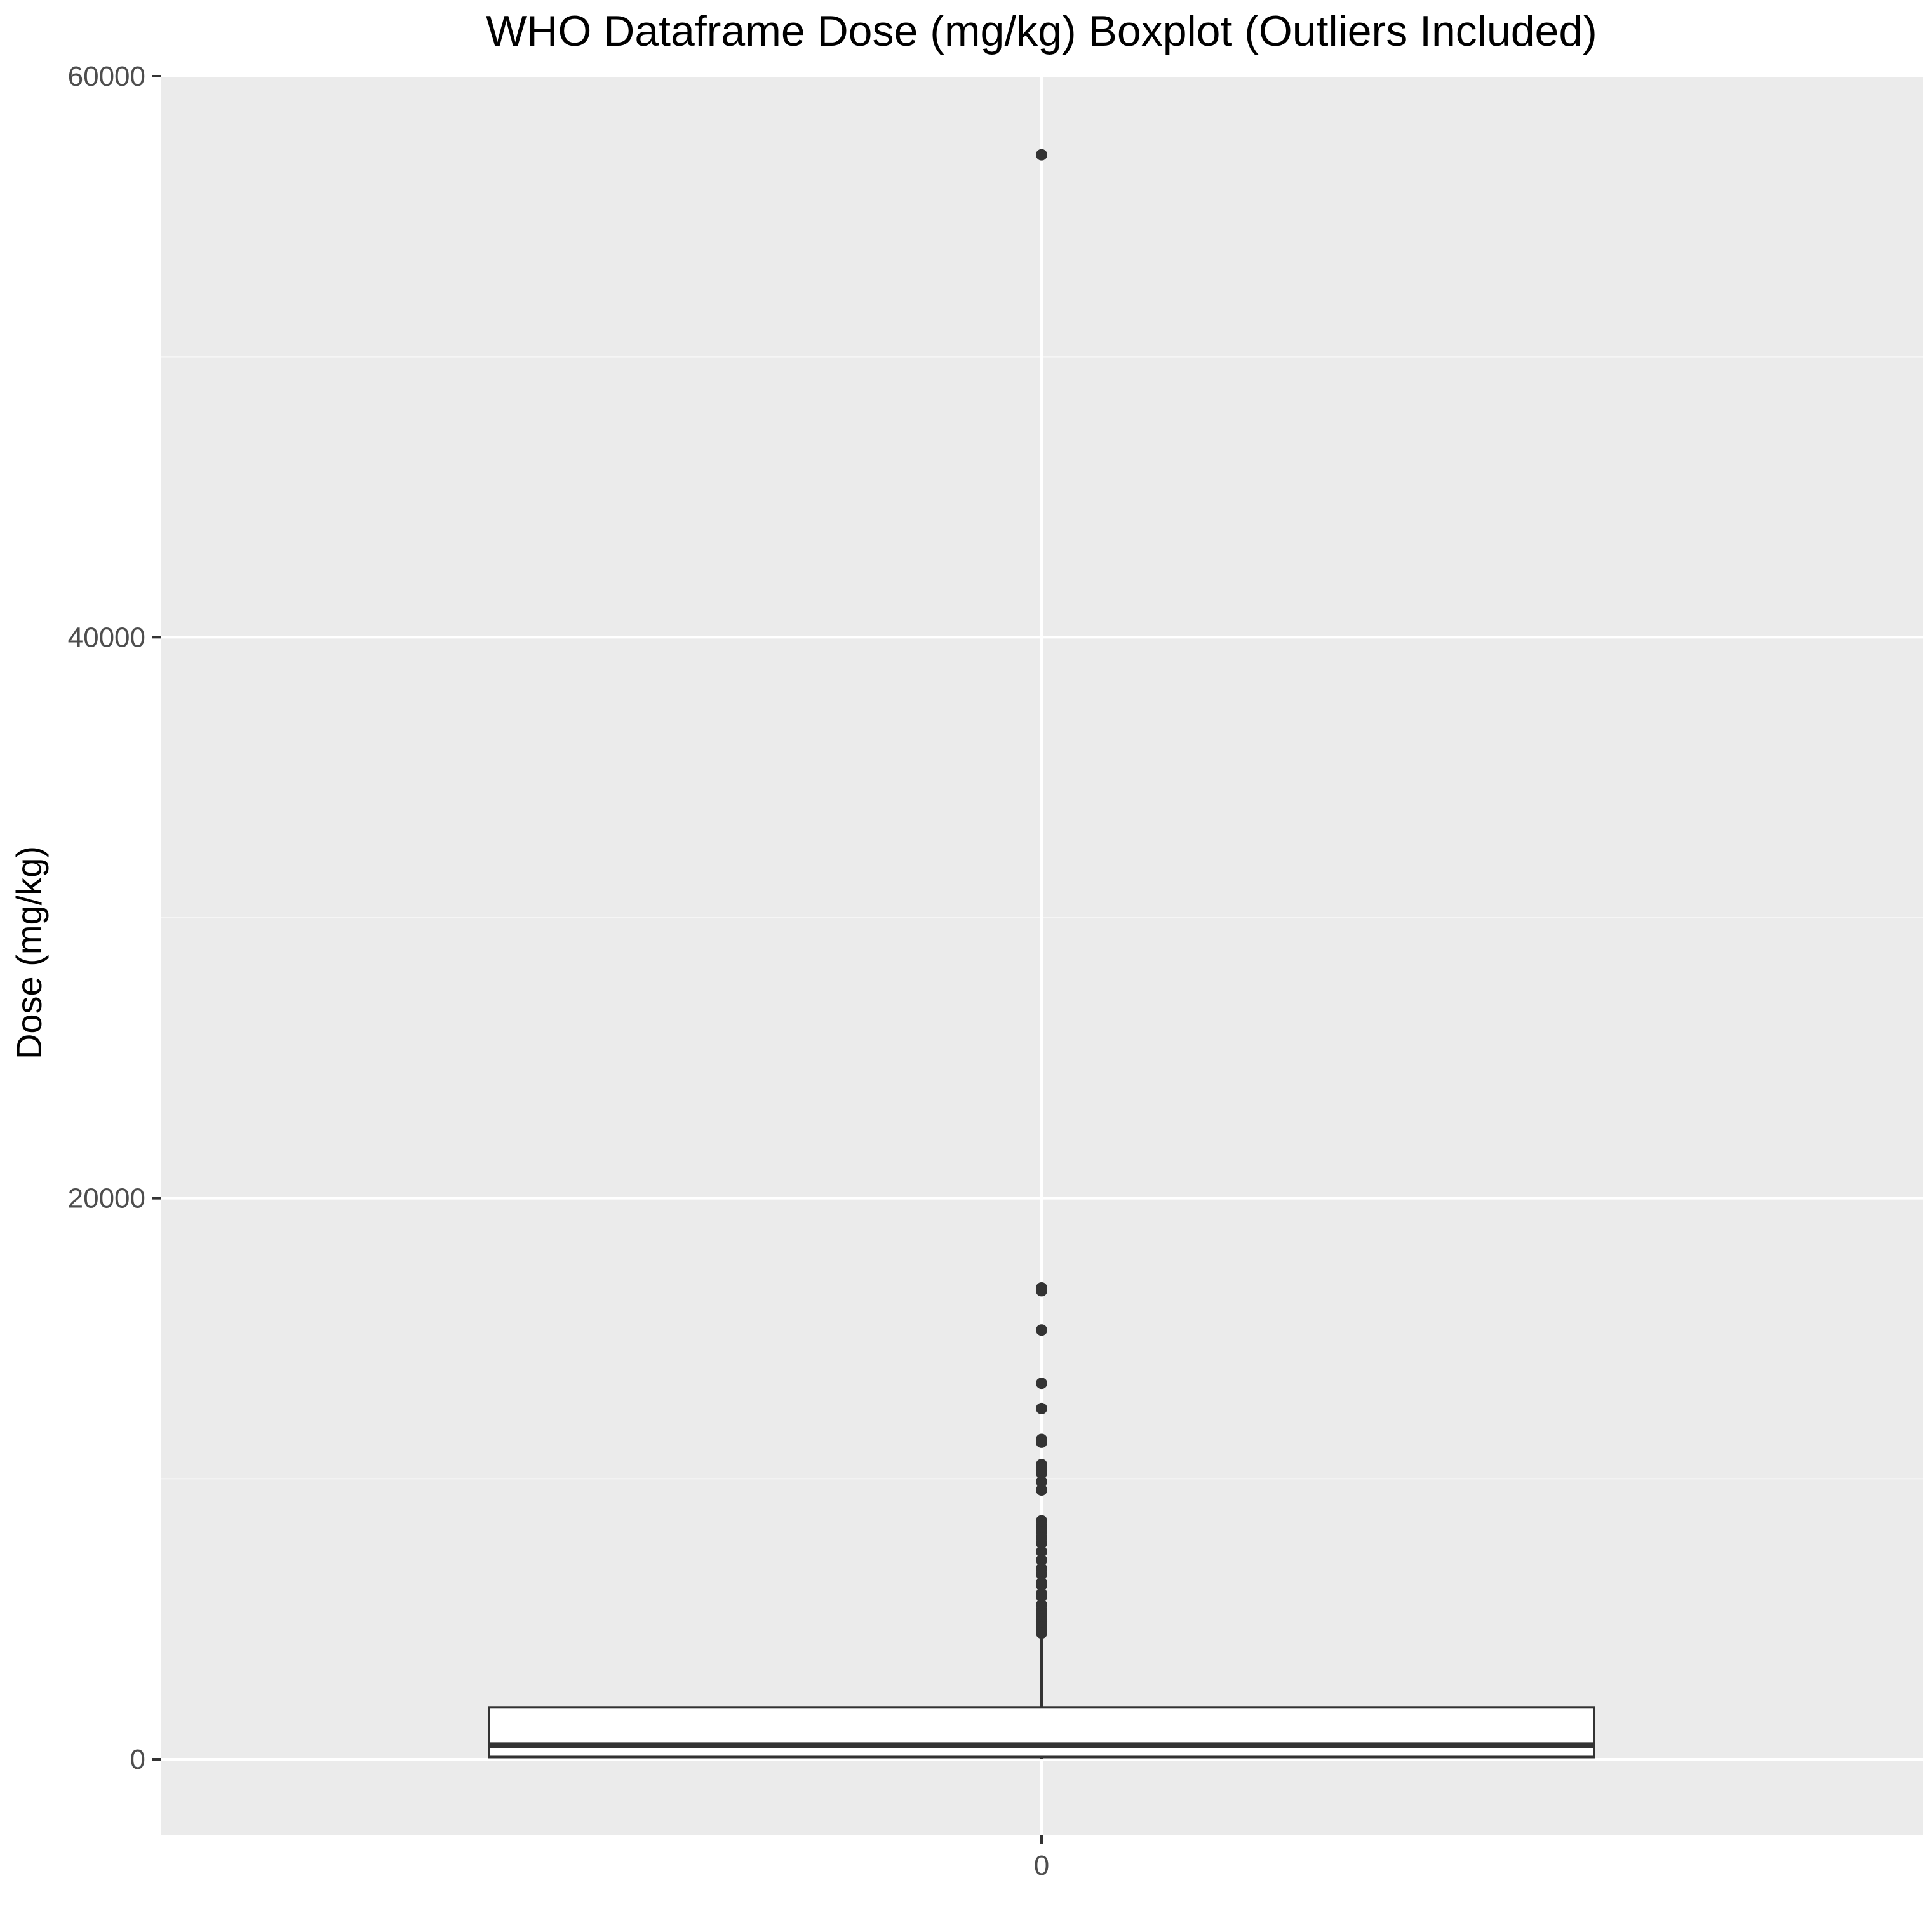  I want to click on y-tick-label: 40000, so click(106, 637).